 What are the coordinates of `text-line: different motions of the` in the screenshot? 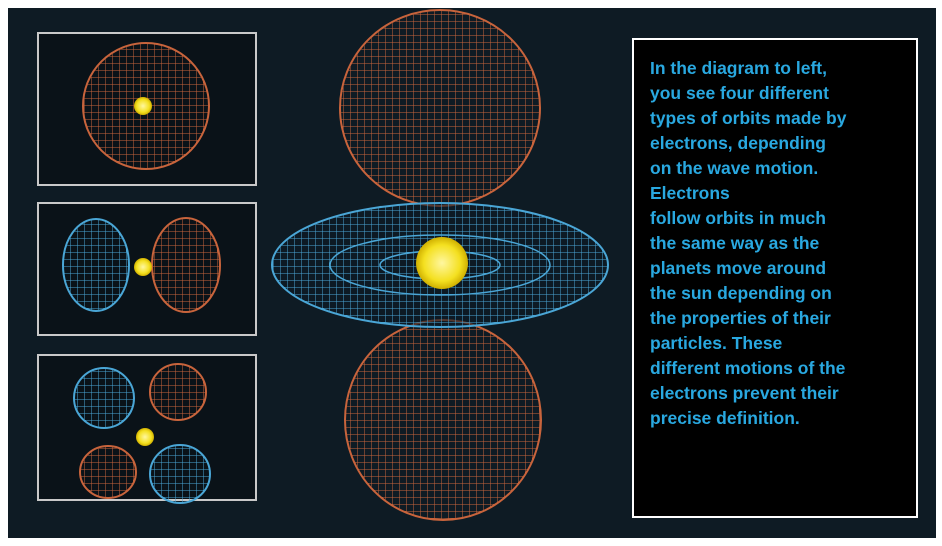 It's located at (748, 368).